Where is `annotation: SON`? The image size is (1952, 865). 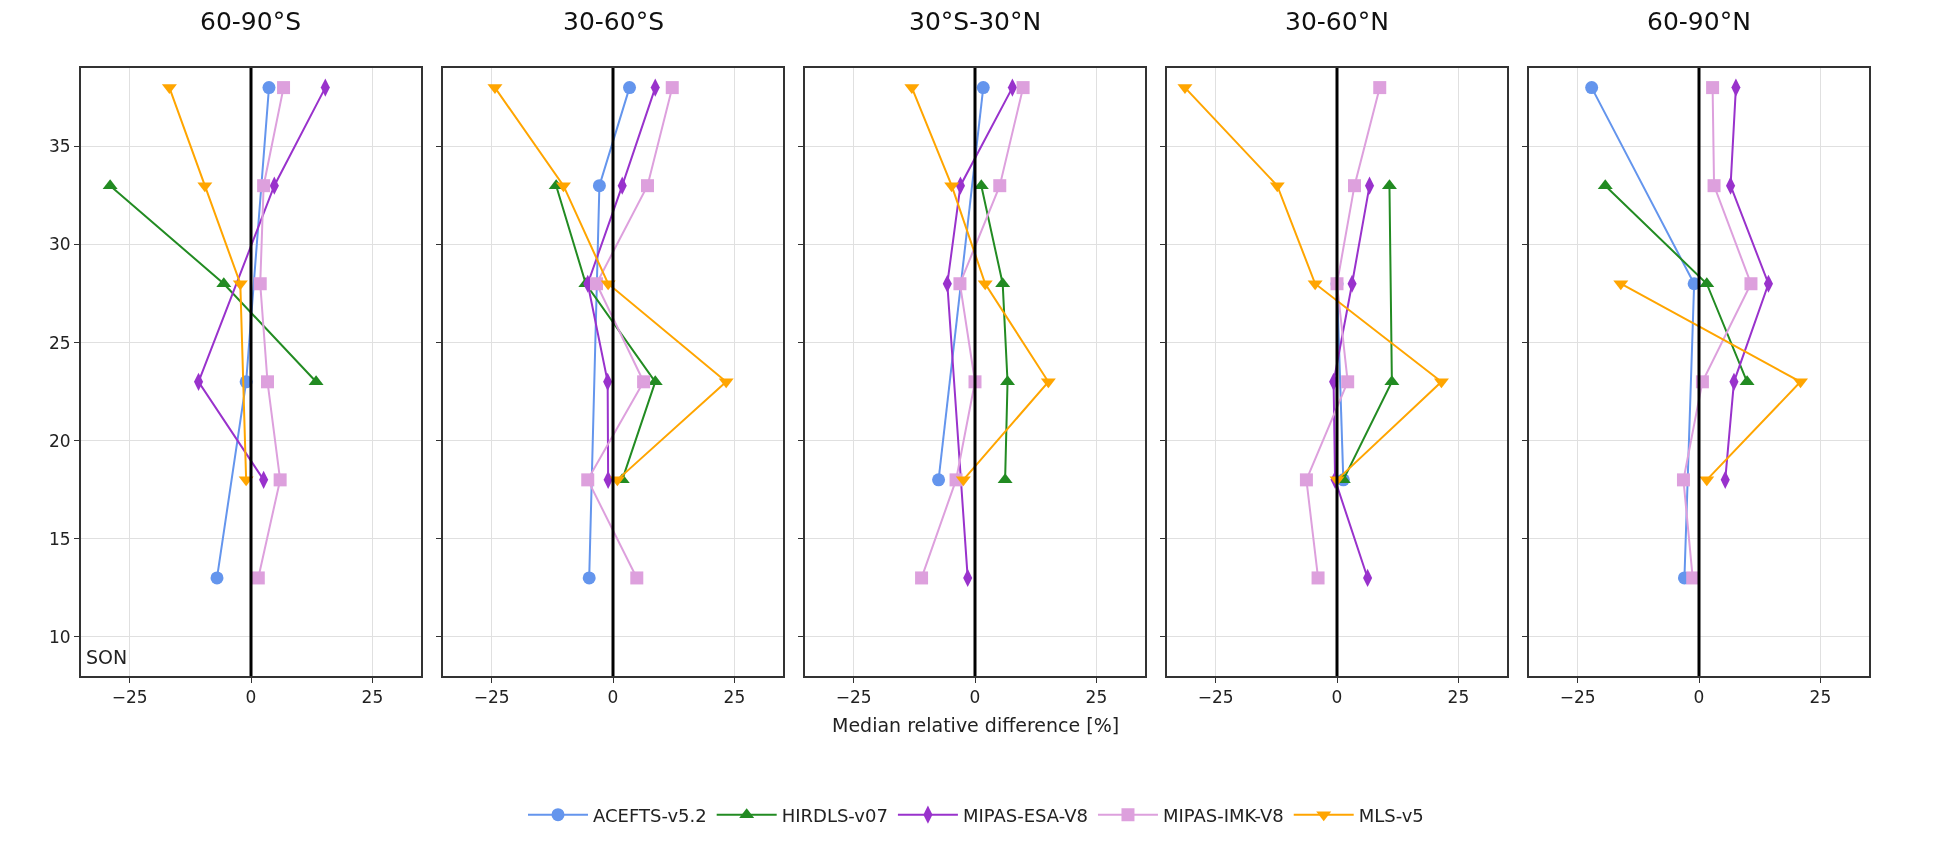
annotation: SON is located at coordinates (107, 657).